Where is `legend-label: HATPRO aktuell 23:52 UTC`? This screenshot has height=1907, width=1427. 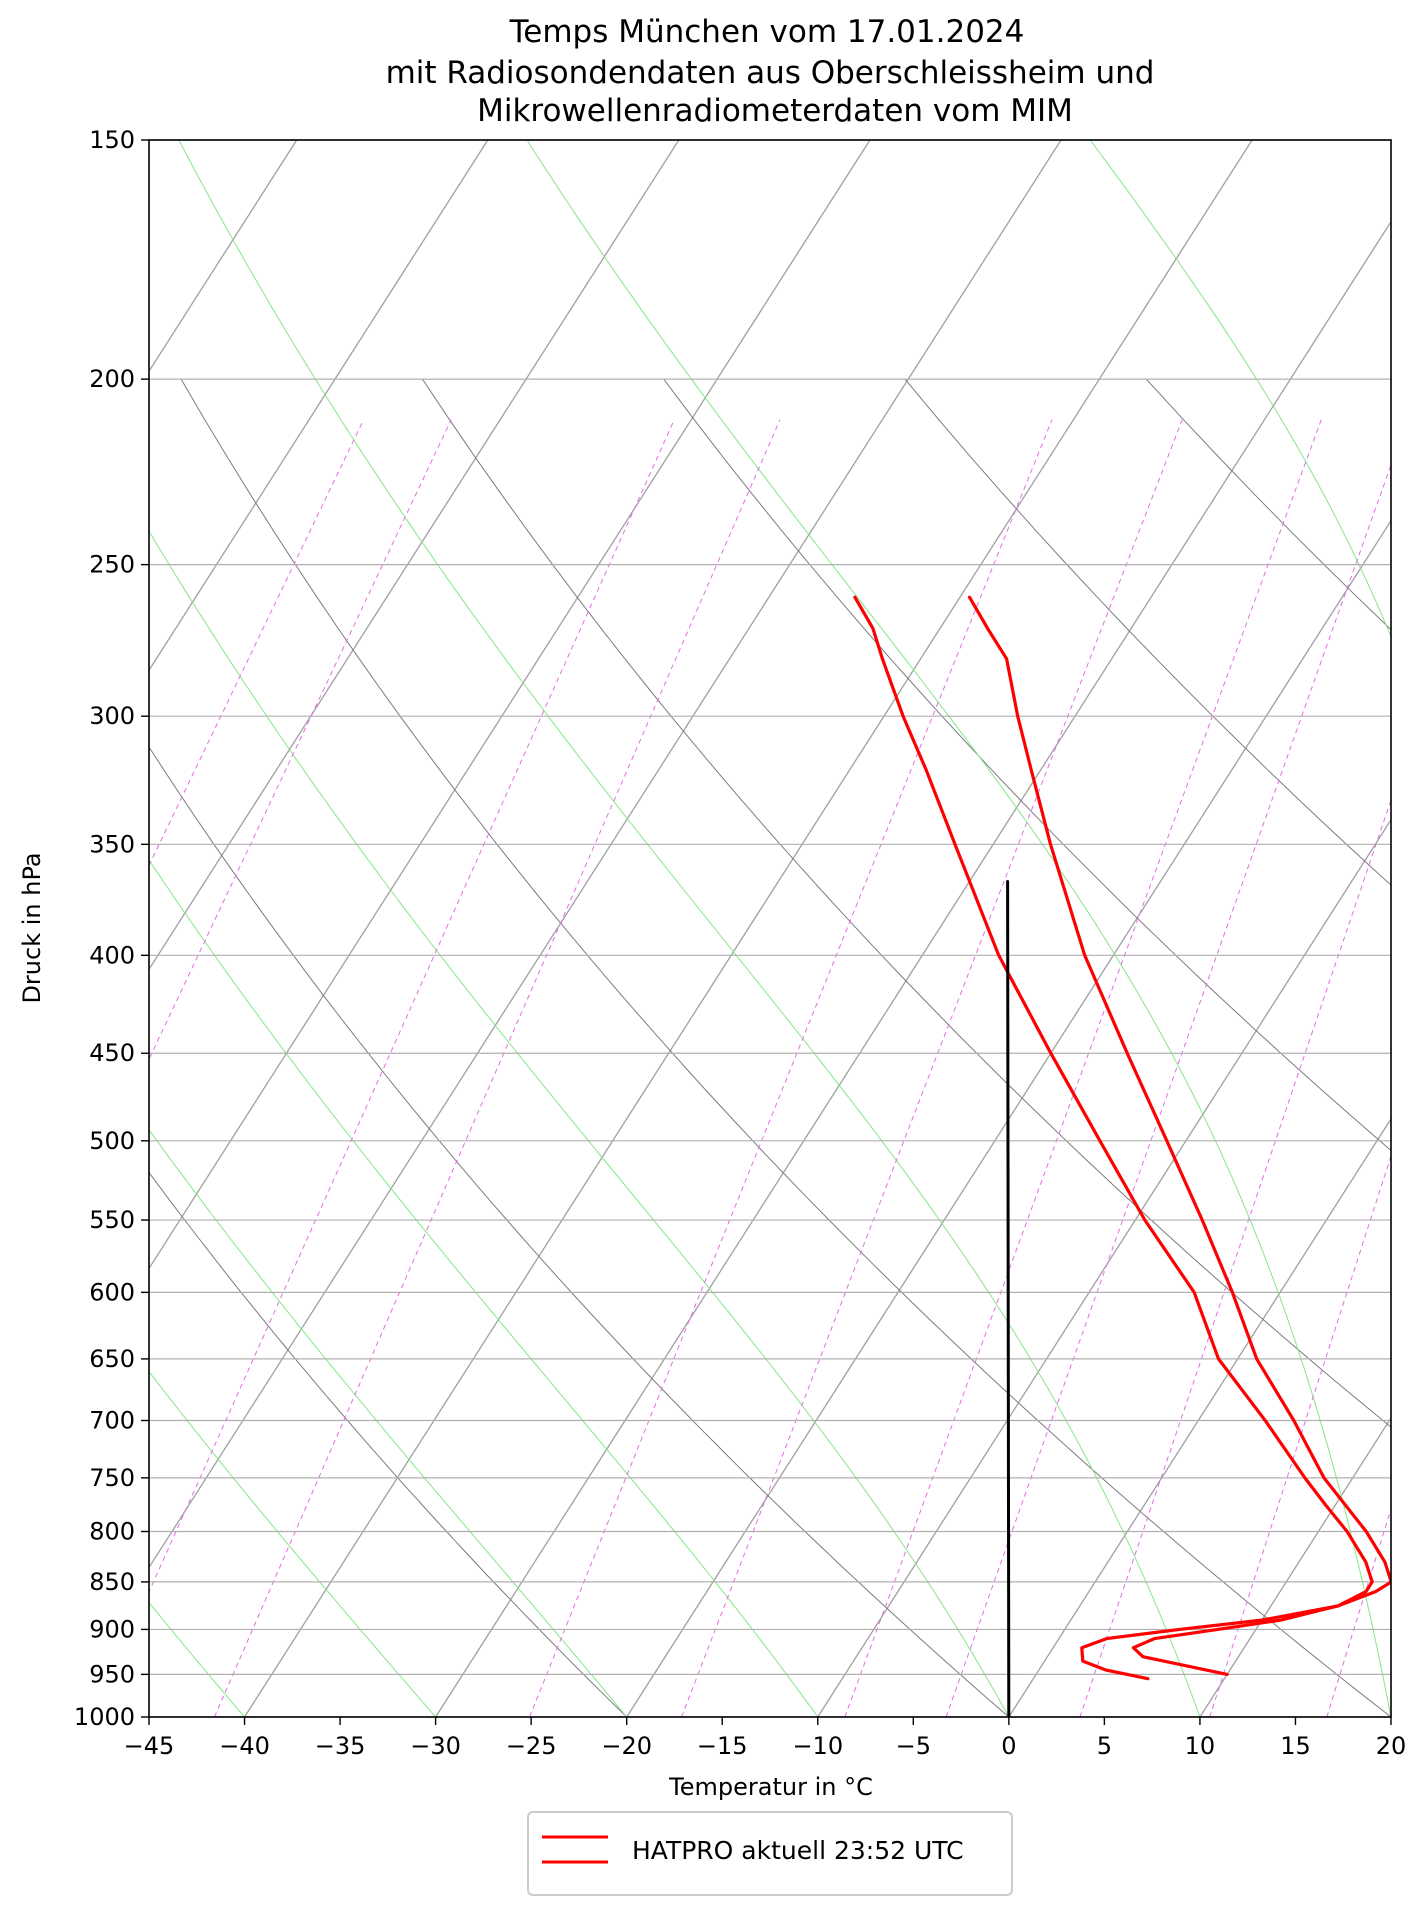 legend-label: HATPRO aktuell 23:52 UTC is located at coordinates (798, 1850).